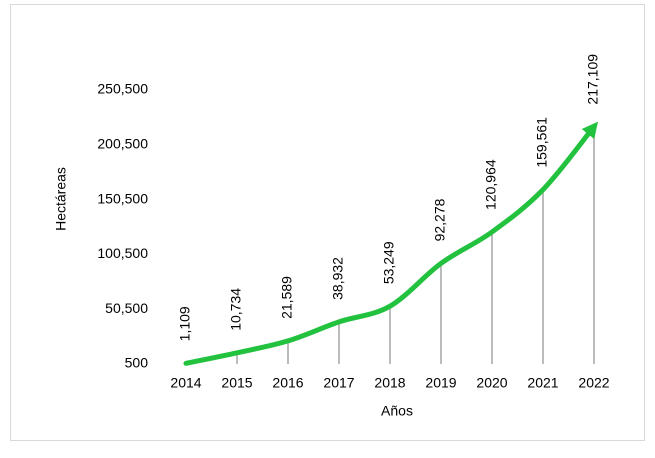 The image size is (655, 458). What do you see at coordinates (122, 198) in the screenshot?
I see `y-tick-label: 150,500` at bounding box center [122, 198].